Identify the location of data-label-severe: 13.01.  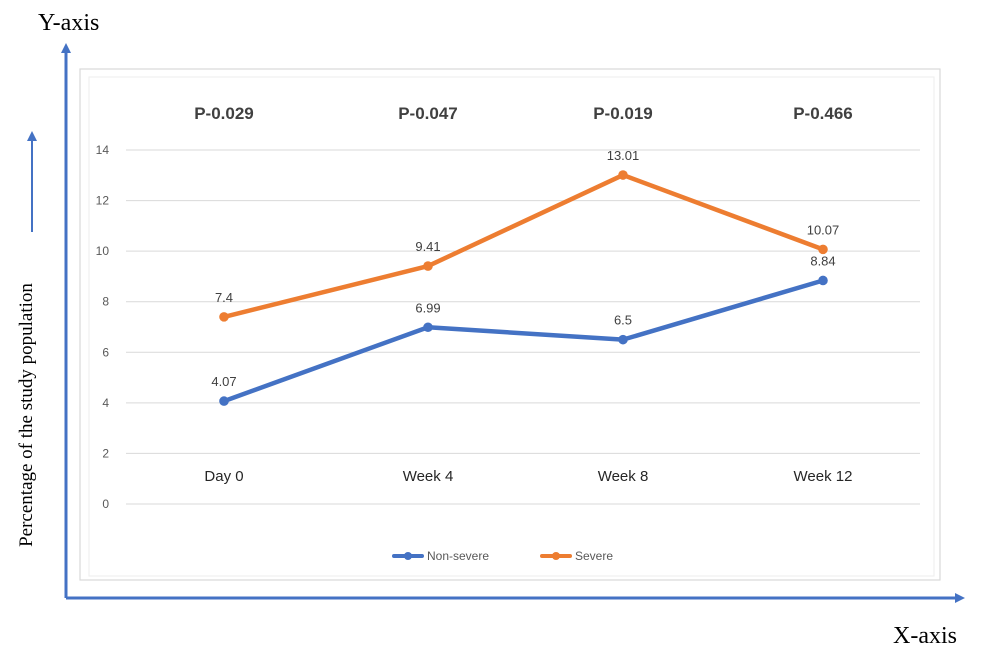
(623, 155).